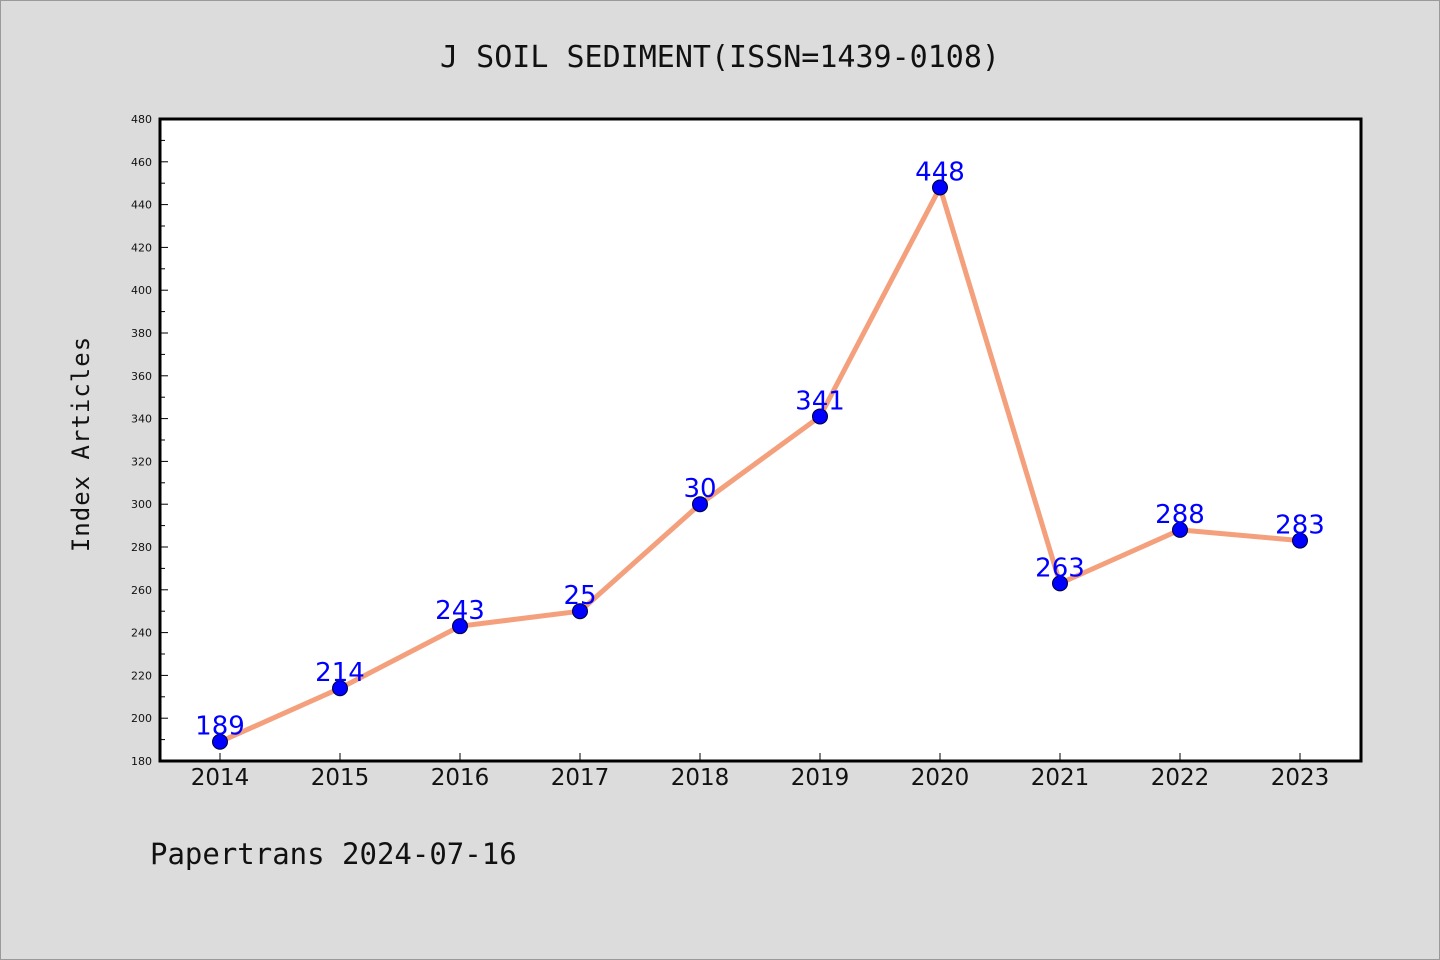 This screenshot has height=960, width=1440. I want to click on y-tick-label: 220, so click(141, 675).